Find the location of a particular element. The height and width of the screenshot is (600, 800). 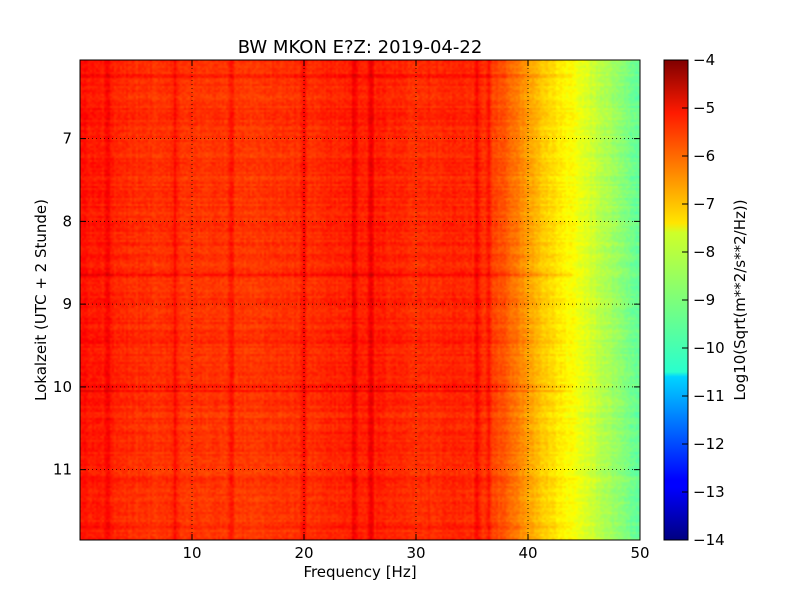

colorbar-tick-label: −10 is located at coordinates (709, 348).